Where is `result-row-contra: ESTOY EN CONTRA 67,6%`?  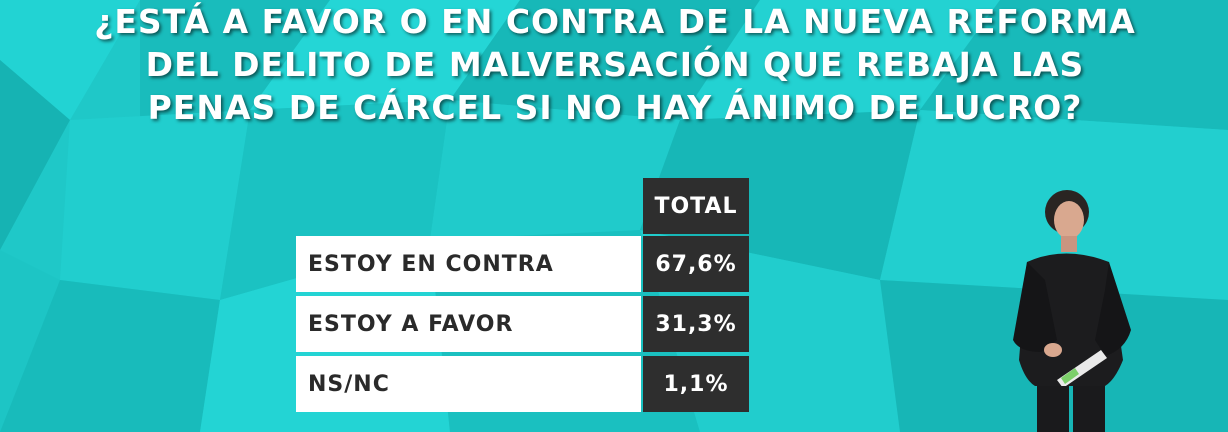 result-row-contra: ESTOY EN CONTRA 67,6% is located at coordinates (522, 264).